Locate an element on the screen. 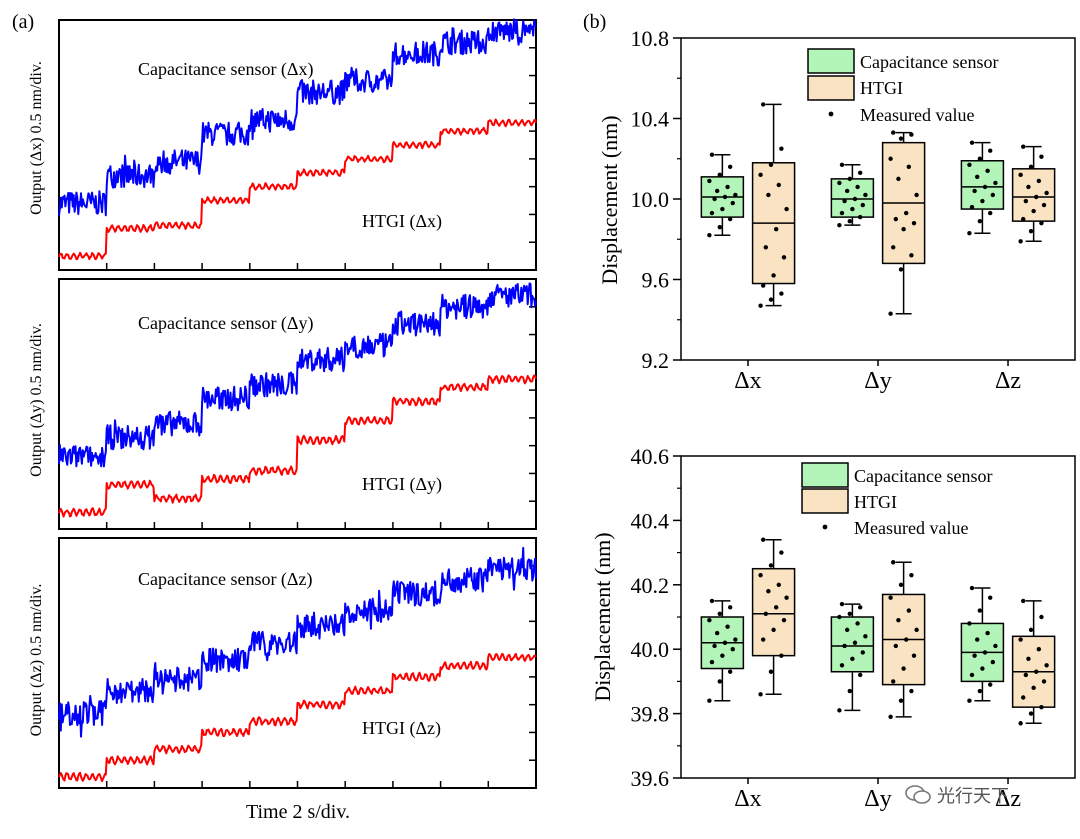 The image size is (1080, 839). legend-swatch-capacitance is located at coordinates (831, 61).